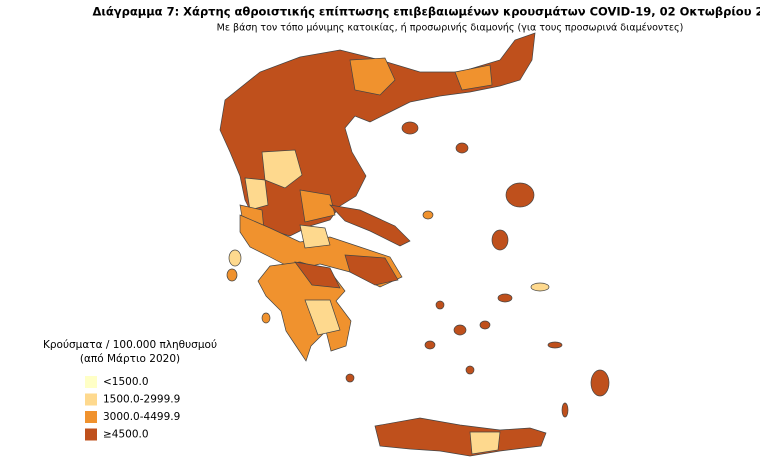 The width and height of the screenshot is (760, 467). I want to click on santorini, so click(470, 370).